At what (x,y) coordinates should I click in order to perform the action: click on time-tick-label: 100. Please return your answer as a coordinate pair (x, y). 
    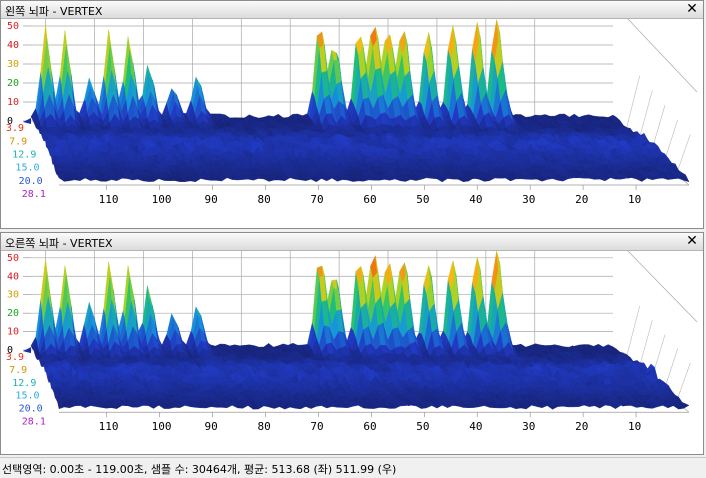
    Looking at the image, I should click on (162, 199).